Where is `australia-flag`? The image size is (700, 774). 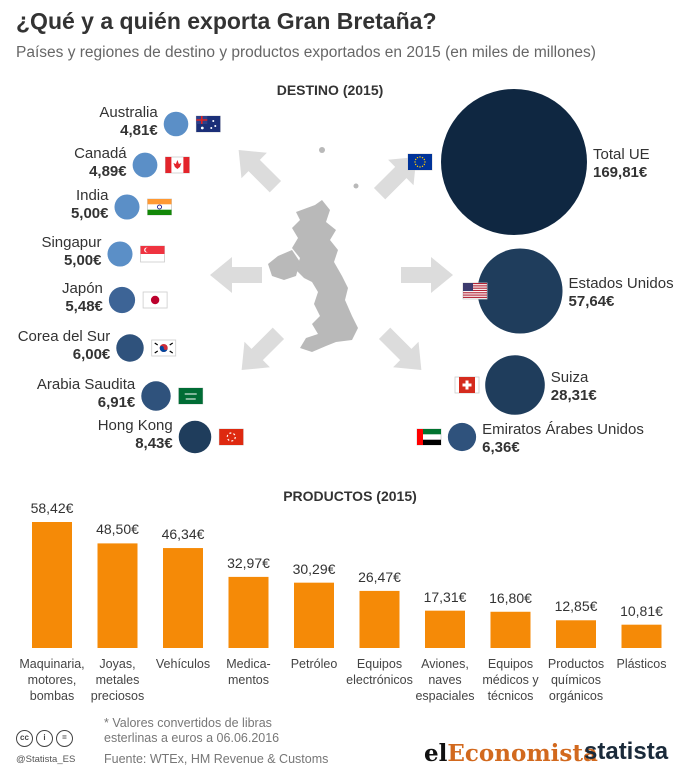
australia-flag is located at coordinates (208, 124).